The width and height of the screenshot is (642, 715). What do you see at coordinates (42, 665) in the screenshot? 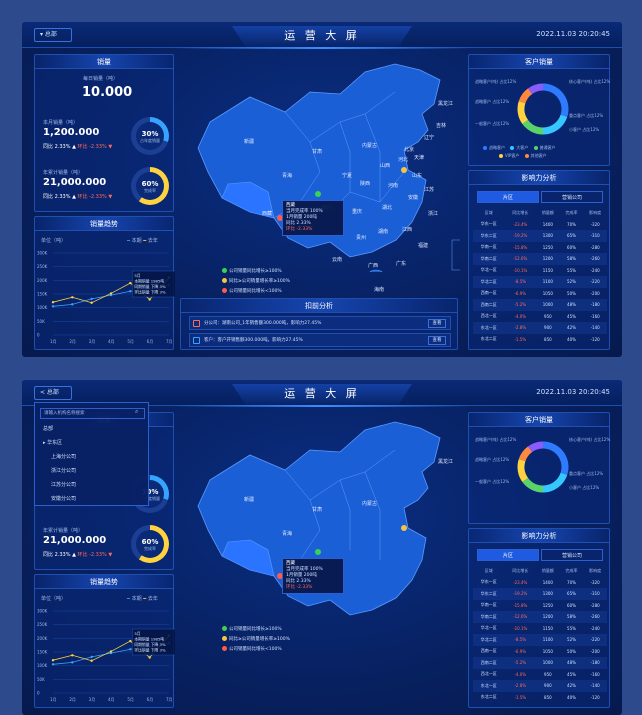
I see `y-tick-label: 100K` at bounding box center [42, 665].